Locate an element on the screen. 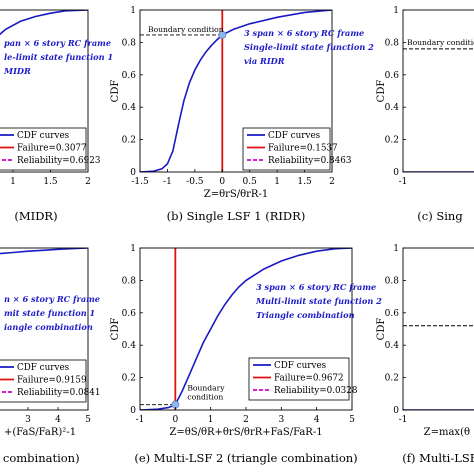 The width and height of the screenshot is (474, 474). annotation: via RIDR is located at coordinates (264, 61).